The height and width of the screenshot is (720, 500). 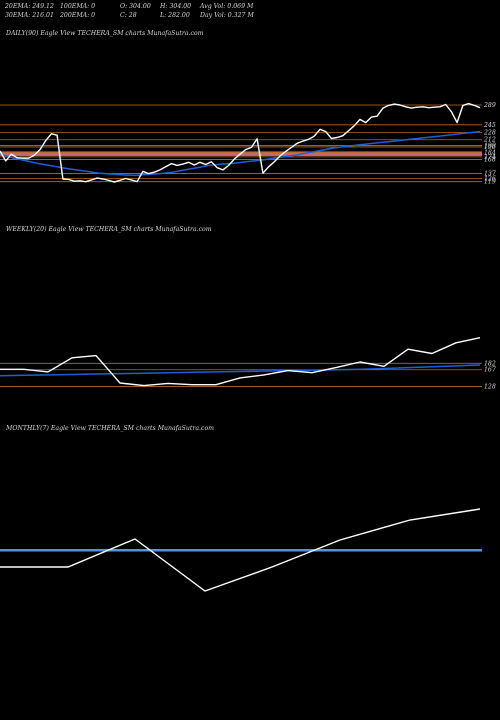 I want to click on header-high: H: 304.00, so click(x=176, y=6).